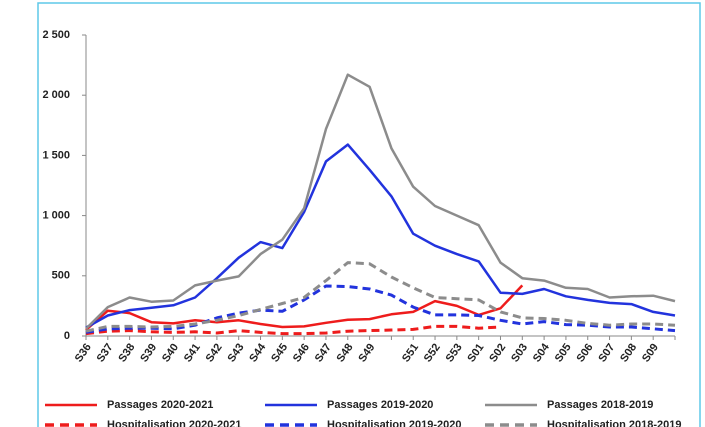 The width and height of the screenshot is (705, 427). What do you see at coordinates (606, 353) in the screenshot?
I see `x-tick-label: S07` at bounding box center [606, 353].